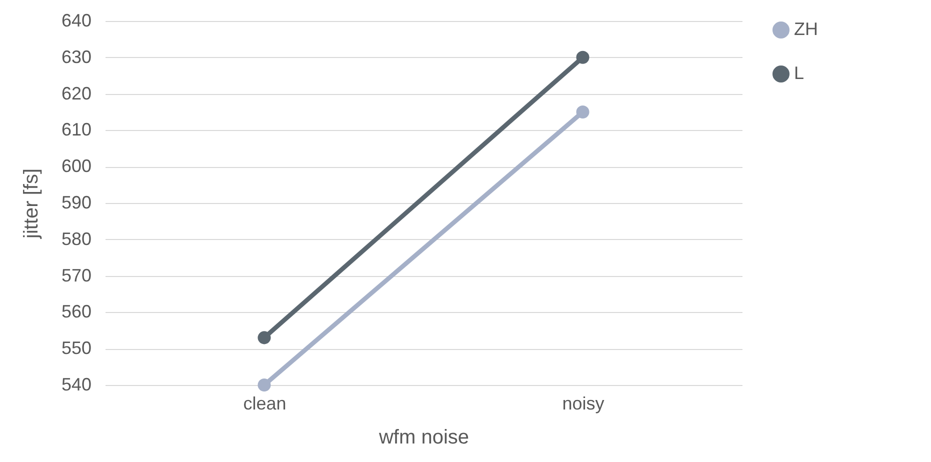 This screenshot has height=462, width=931. I want to click on x-tick-label: clean, so click(264, 404).